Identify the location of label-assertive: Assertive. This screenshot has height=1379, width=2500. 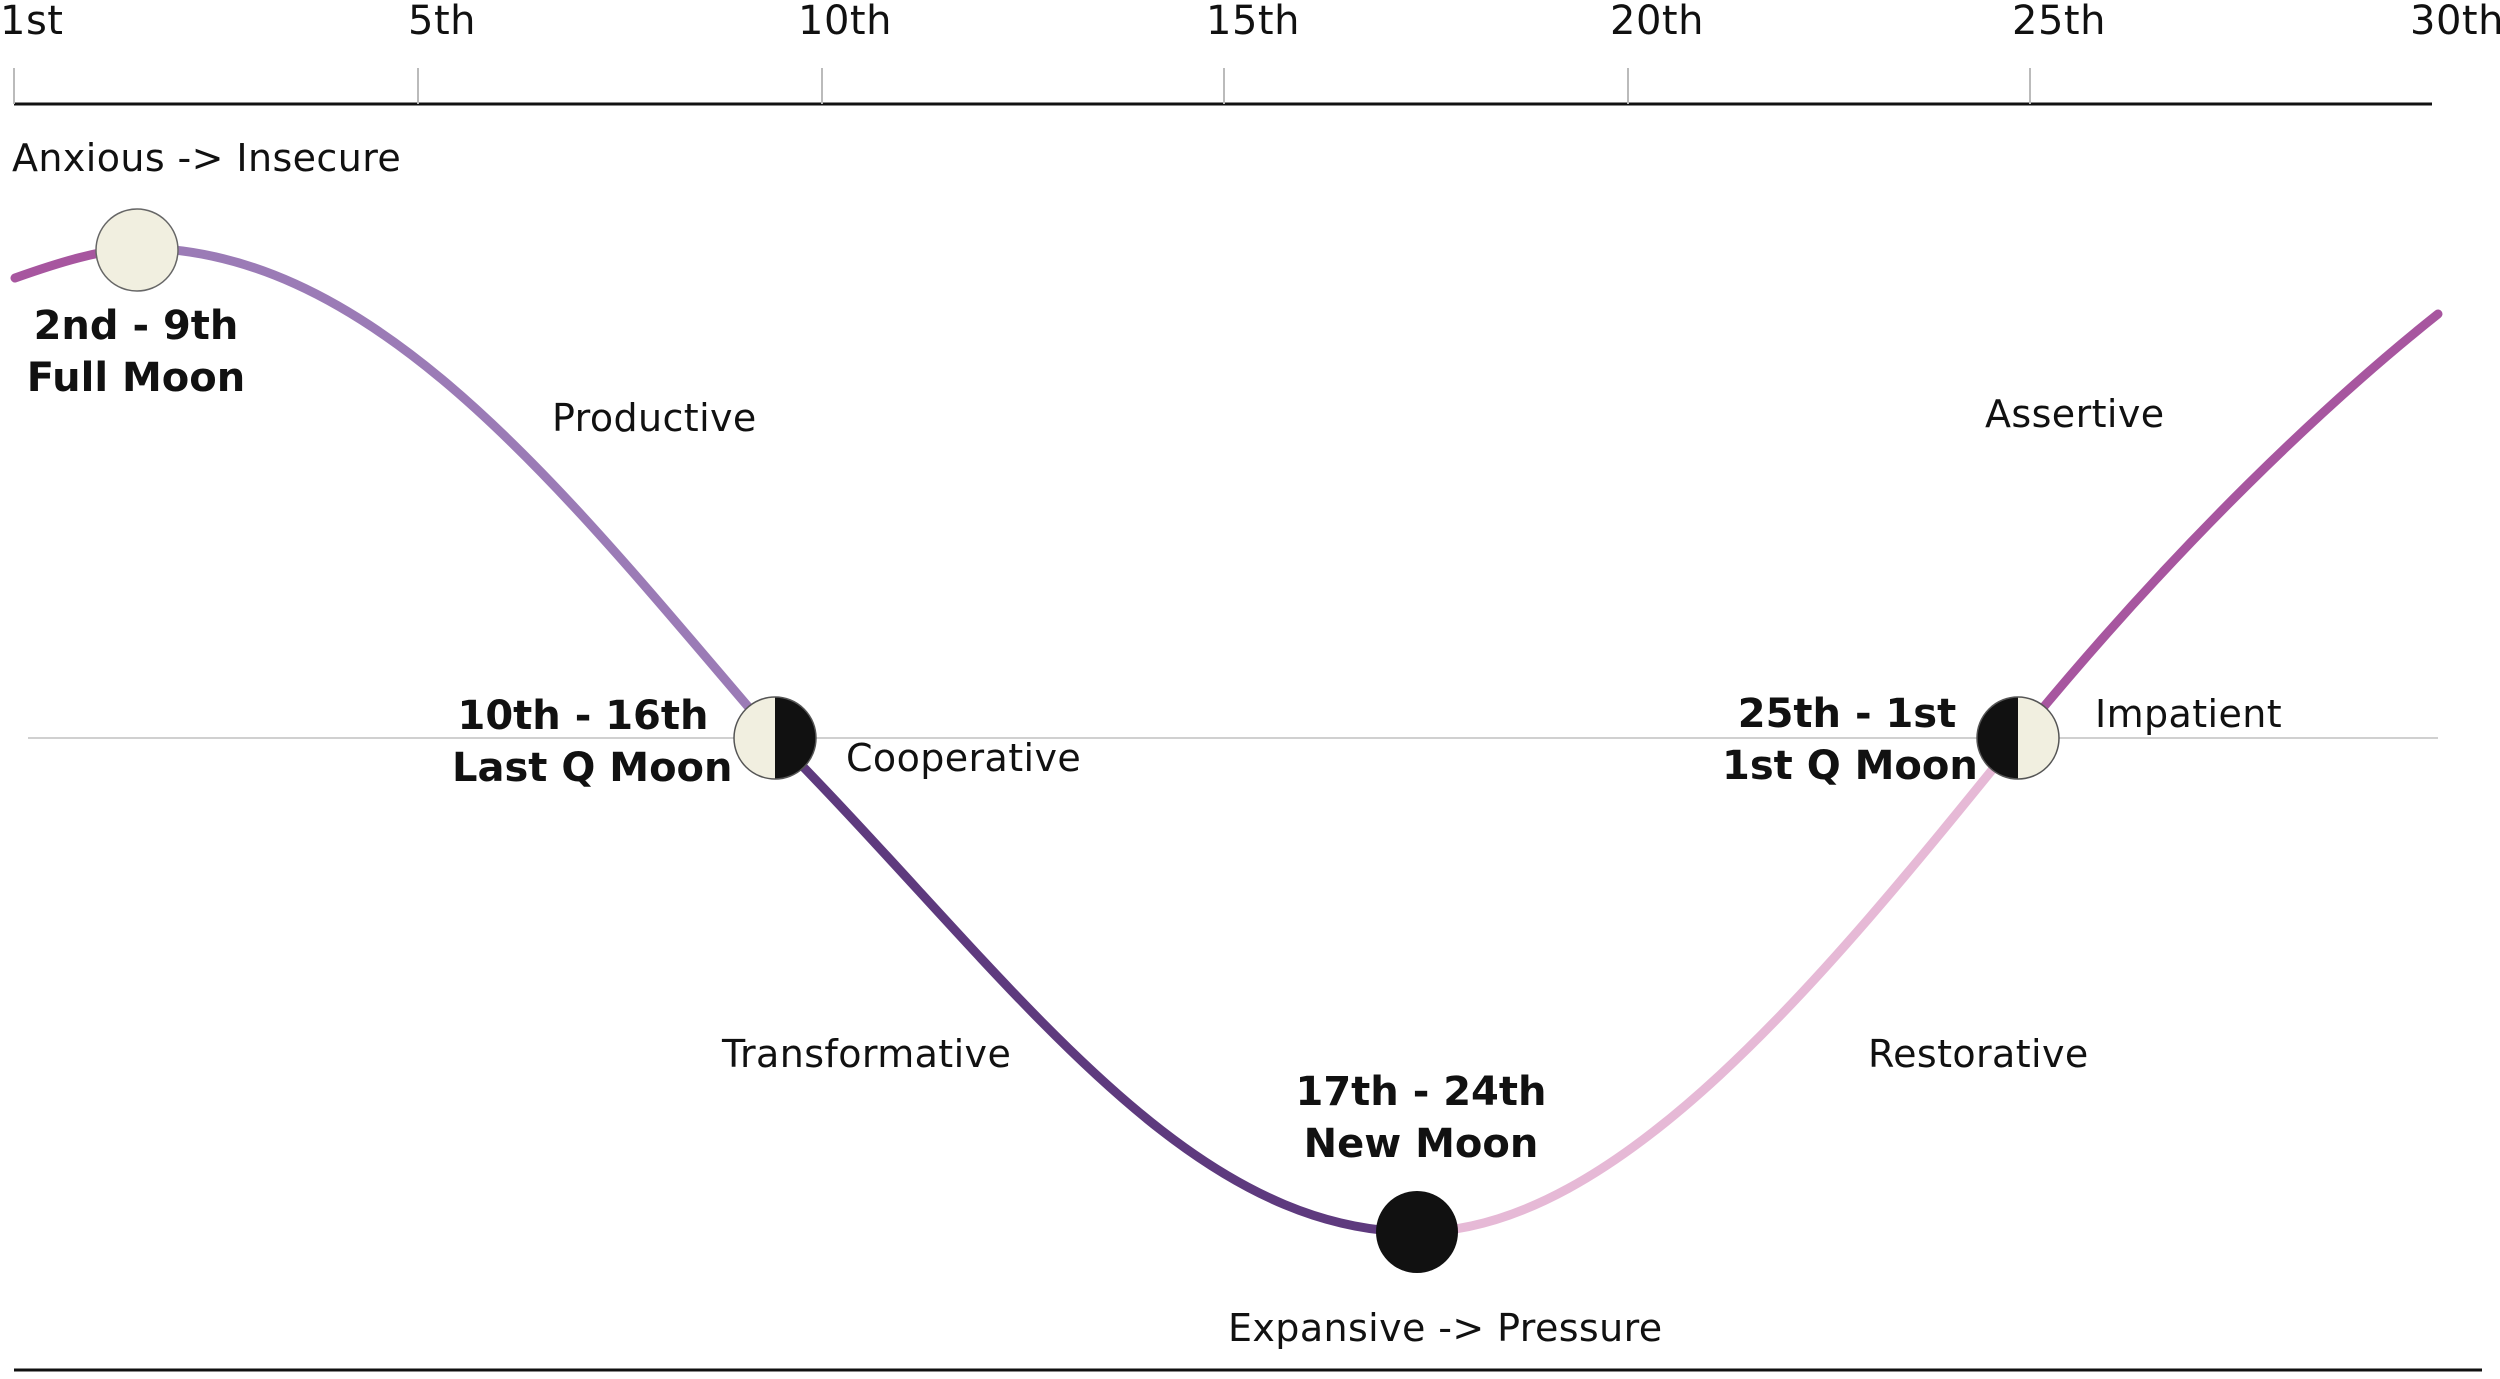
(2075, 414).